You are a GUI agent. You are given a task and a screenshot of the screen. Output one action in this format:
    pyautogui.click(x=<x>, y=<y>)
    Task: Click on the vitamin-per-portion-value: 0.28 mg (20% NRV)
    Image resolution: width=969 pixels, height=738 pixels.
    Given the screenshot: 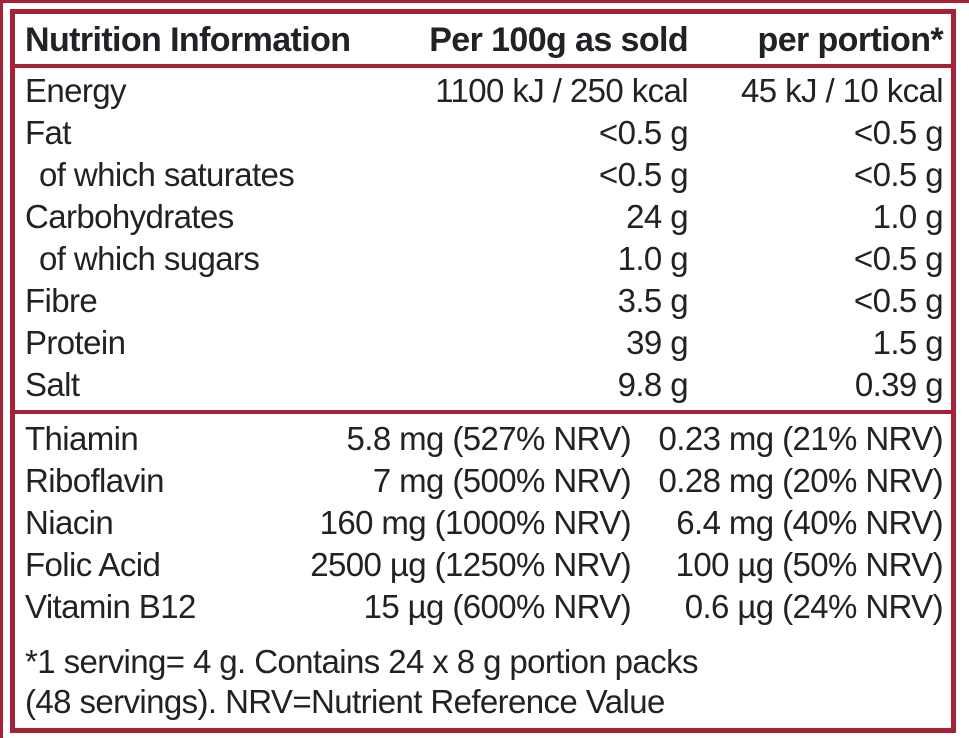 What is the action you would take?
    pyautogui.click(x=801, y=480)
    